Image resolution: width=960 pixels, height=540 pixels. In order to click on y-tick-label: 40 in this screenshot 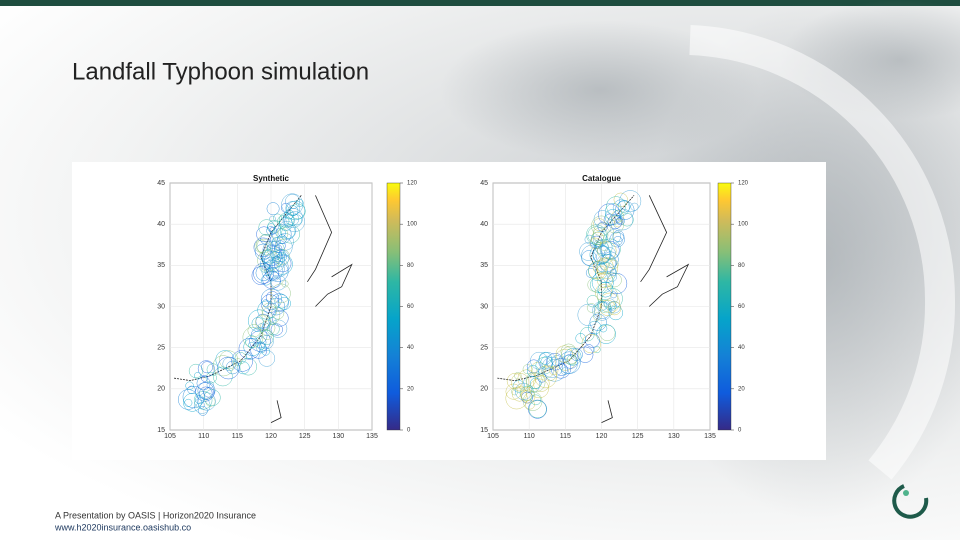, I will do `click(484, 224)`.